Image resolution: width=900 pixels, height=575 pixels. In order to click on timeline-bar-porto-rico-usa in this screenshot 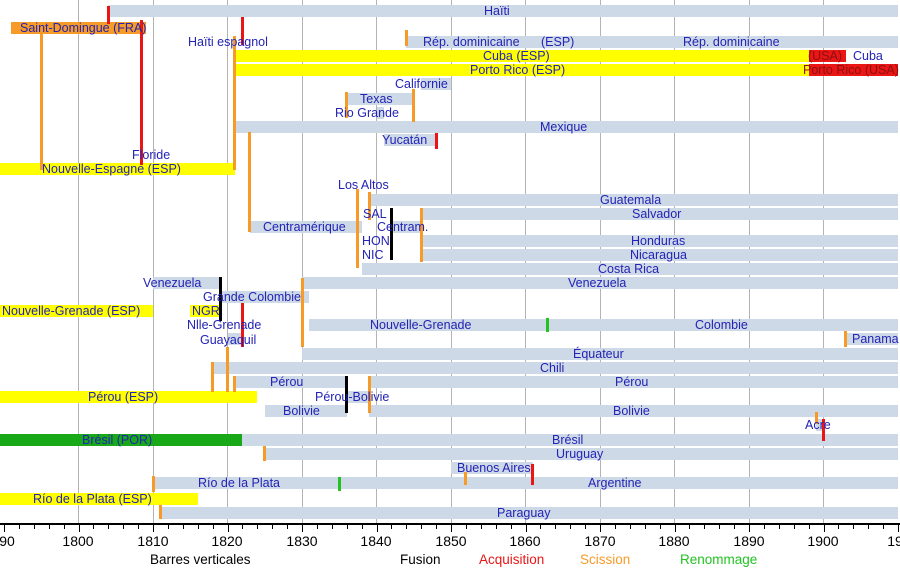, I will do `click(853, 70)`.